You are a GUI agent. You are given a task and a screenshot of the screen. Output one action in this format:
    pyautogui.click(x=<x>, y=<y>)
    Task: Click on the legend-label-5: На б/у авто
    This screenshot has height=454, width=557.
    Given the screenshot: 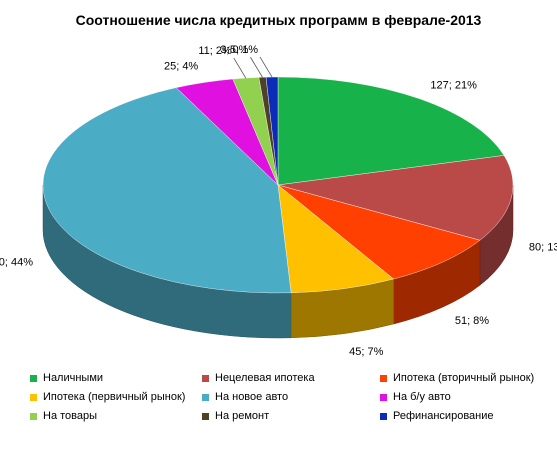 What is the action you would take?
    pyautogui.click(x=422, y=397)
    